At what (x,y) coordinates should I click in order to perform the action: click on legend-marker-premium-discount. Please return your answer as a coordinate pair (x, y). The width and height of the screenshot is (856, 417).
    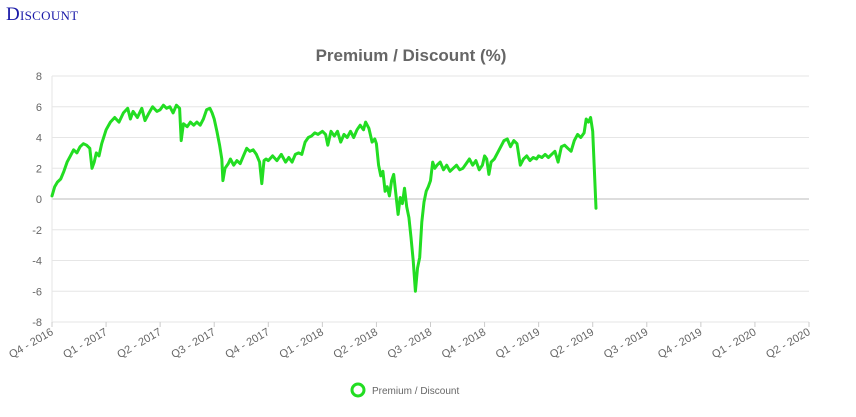
    Looking at the image, I should click on (358, 390).